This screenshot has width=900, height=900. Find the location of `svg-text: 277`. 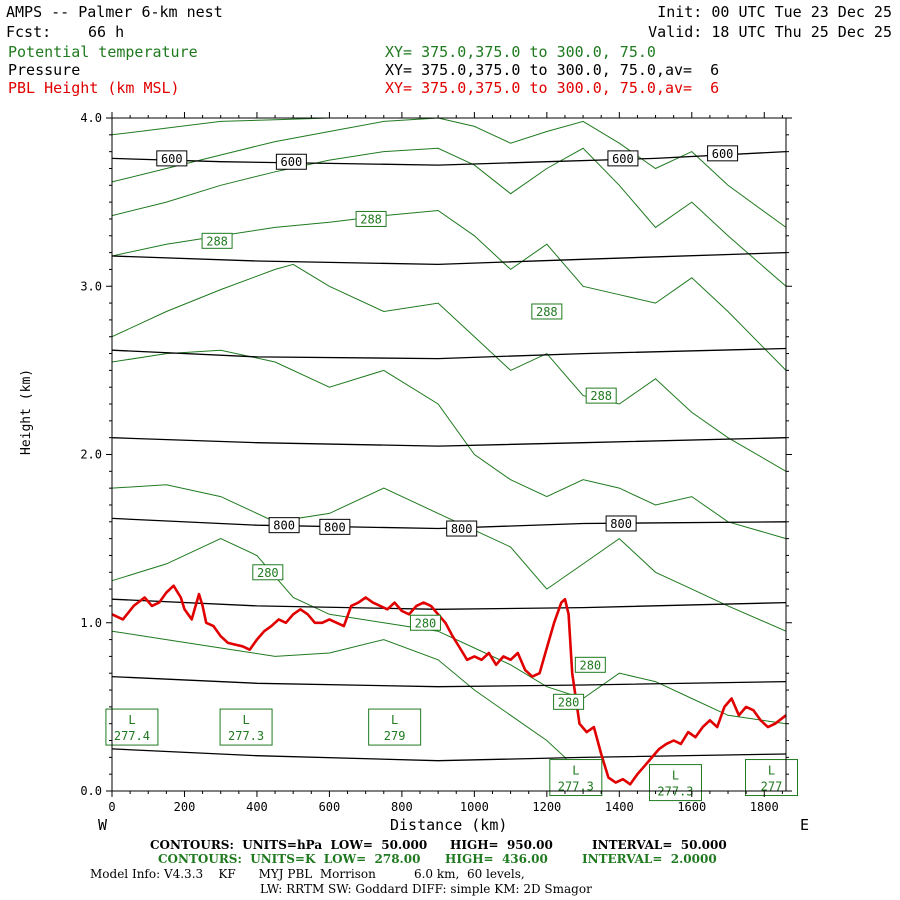

svg-text: 277 is located at coordinates (772, 787).